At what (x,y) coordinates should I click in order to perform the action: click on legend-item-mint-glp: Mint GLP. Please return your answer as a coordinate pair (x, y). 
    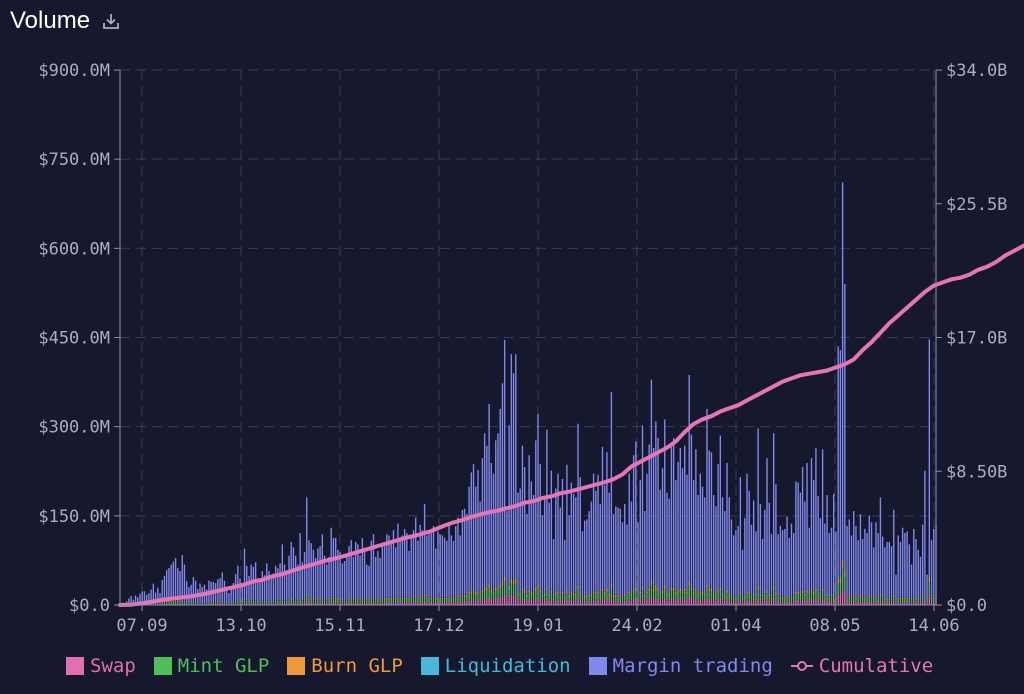
    Looking at the image, I should click on (211, 666).